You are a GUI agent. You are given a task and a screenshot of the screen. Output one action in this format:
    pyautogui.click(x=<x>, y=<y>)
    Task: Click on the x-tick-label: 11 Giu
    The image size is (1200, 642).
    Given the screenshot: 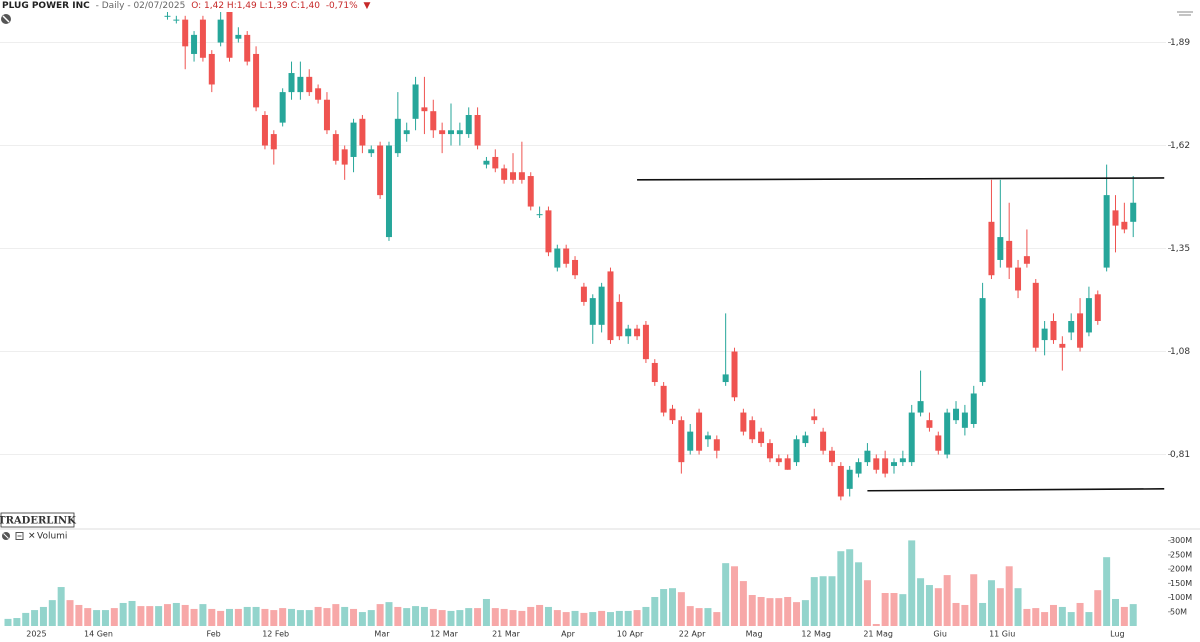 What is the action you would take?
    pyautogui.click(x=1002, y=634)
    